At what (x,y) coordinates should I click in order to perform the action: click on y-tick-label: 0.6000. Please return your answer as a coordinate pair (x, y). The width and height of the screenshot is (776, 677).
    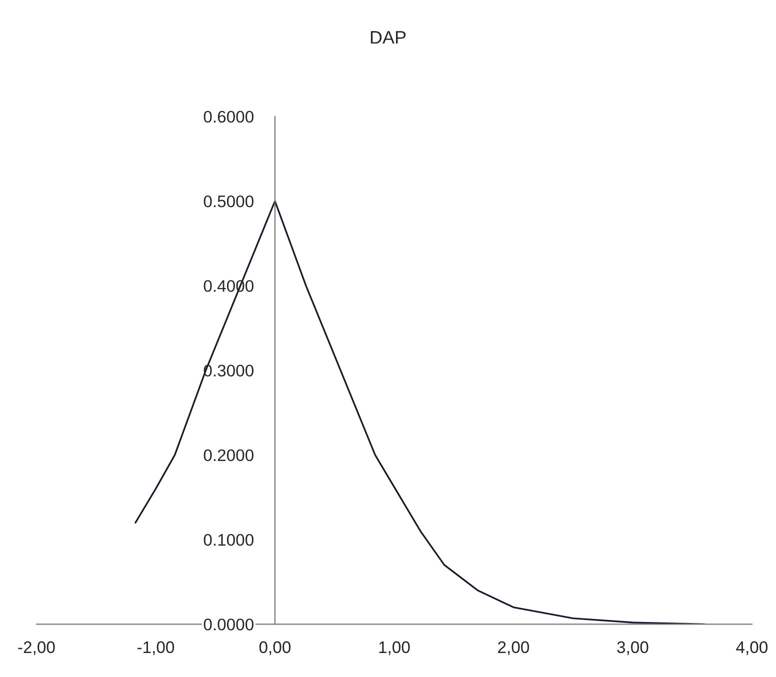
    Looking at the image, I should click on (229, 116).